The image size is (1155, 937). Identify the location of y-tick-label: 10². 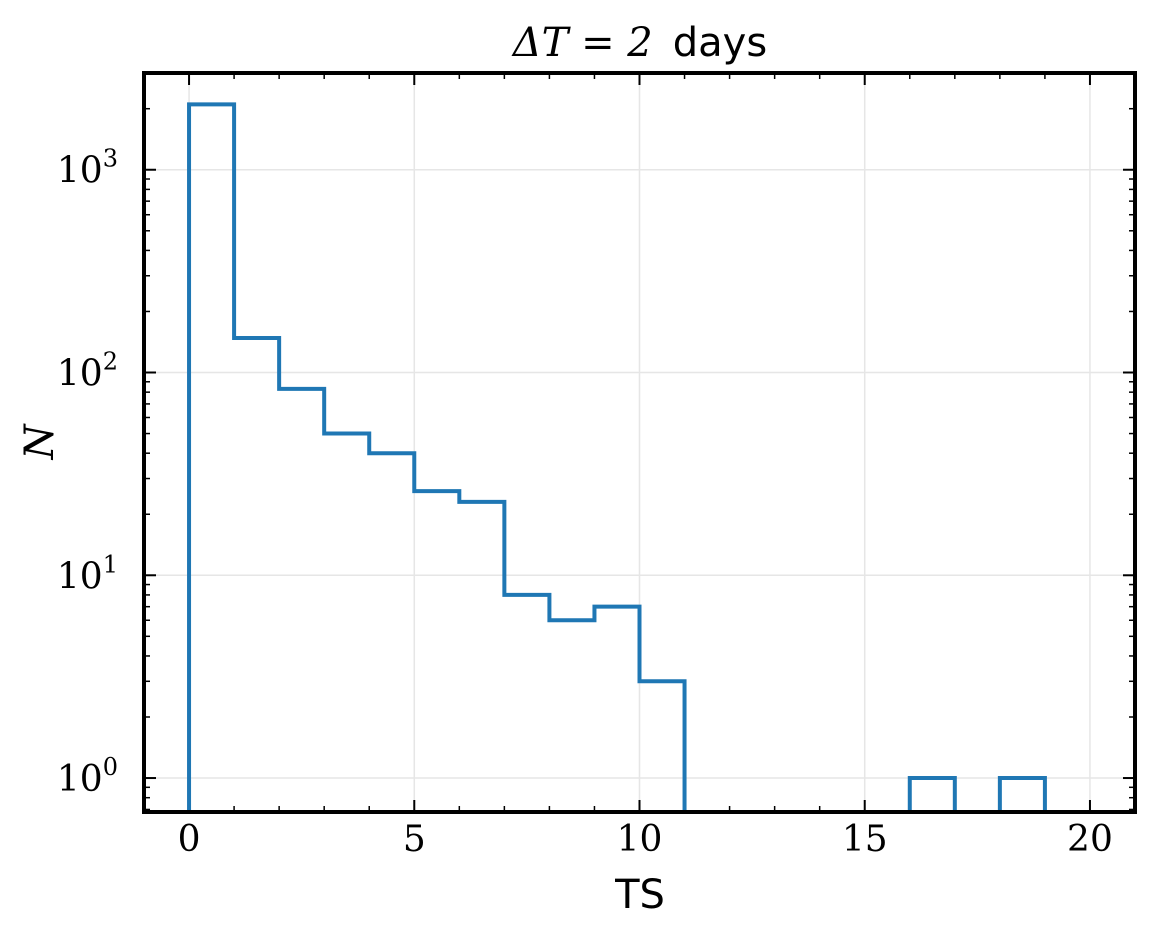
(87, 371).